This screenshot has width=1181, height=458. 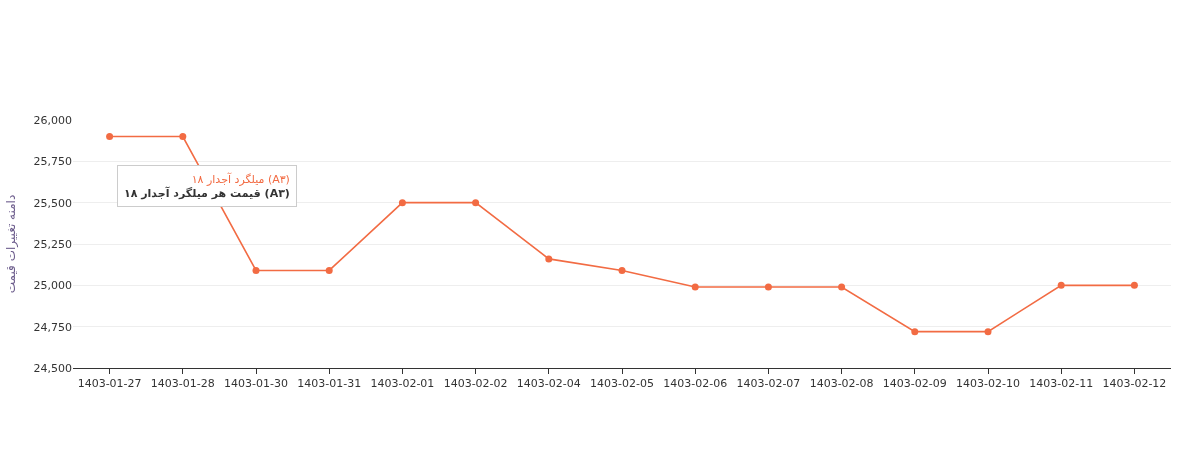 I want to click on y-tick-label: 25,250, so click(x=52, y=244).